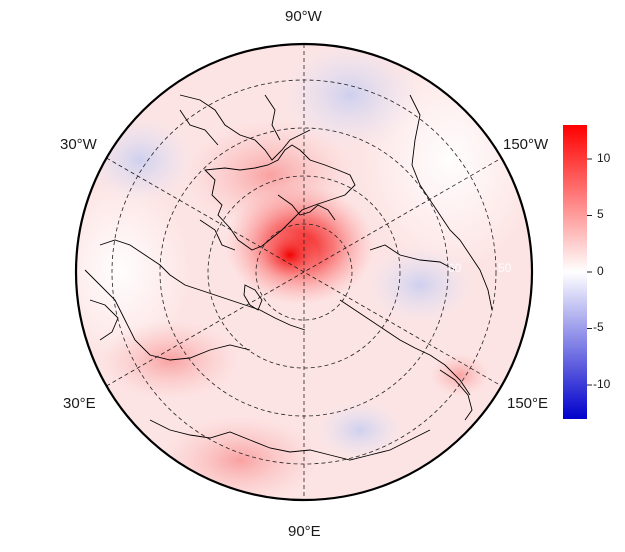 The width and height of the screenshot is (625, 552). What do you see at coordinates (455, 268) in the screenshot?
I see `inner-label-60: 60` at bounding box center [455, 268].